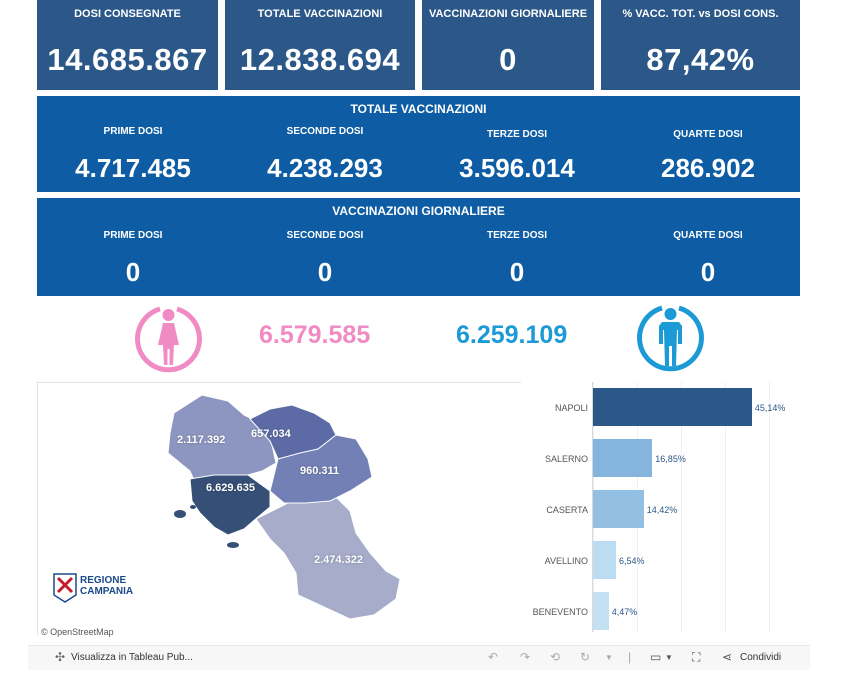 This screenshot has width=843, height=693. I want to click on kpi-label: % VACC. TOT. vs DOSI CONS., so click(700, 14).